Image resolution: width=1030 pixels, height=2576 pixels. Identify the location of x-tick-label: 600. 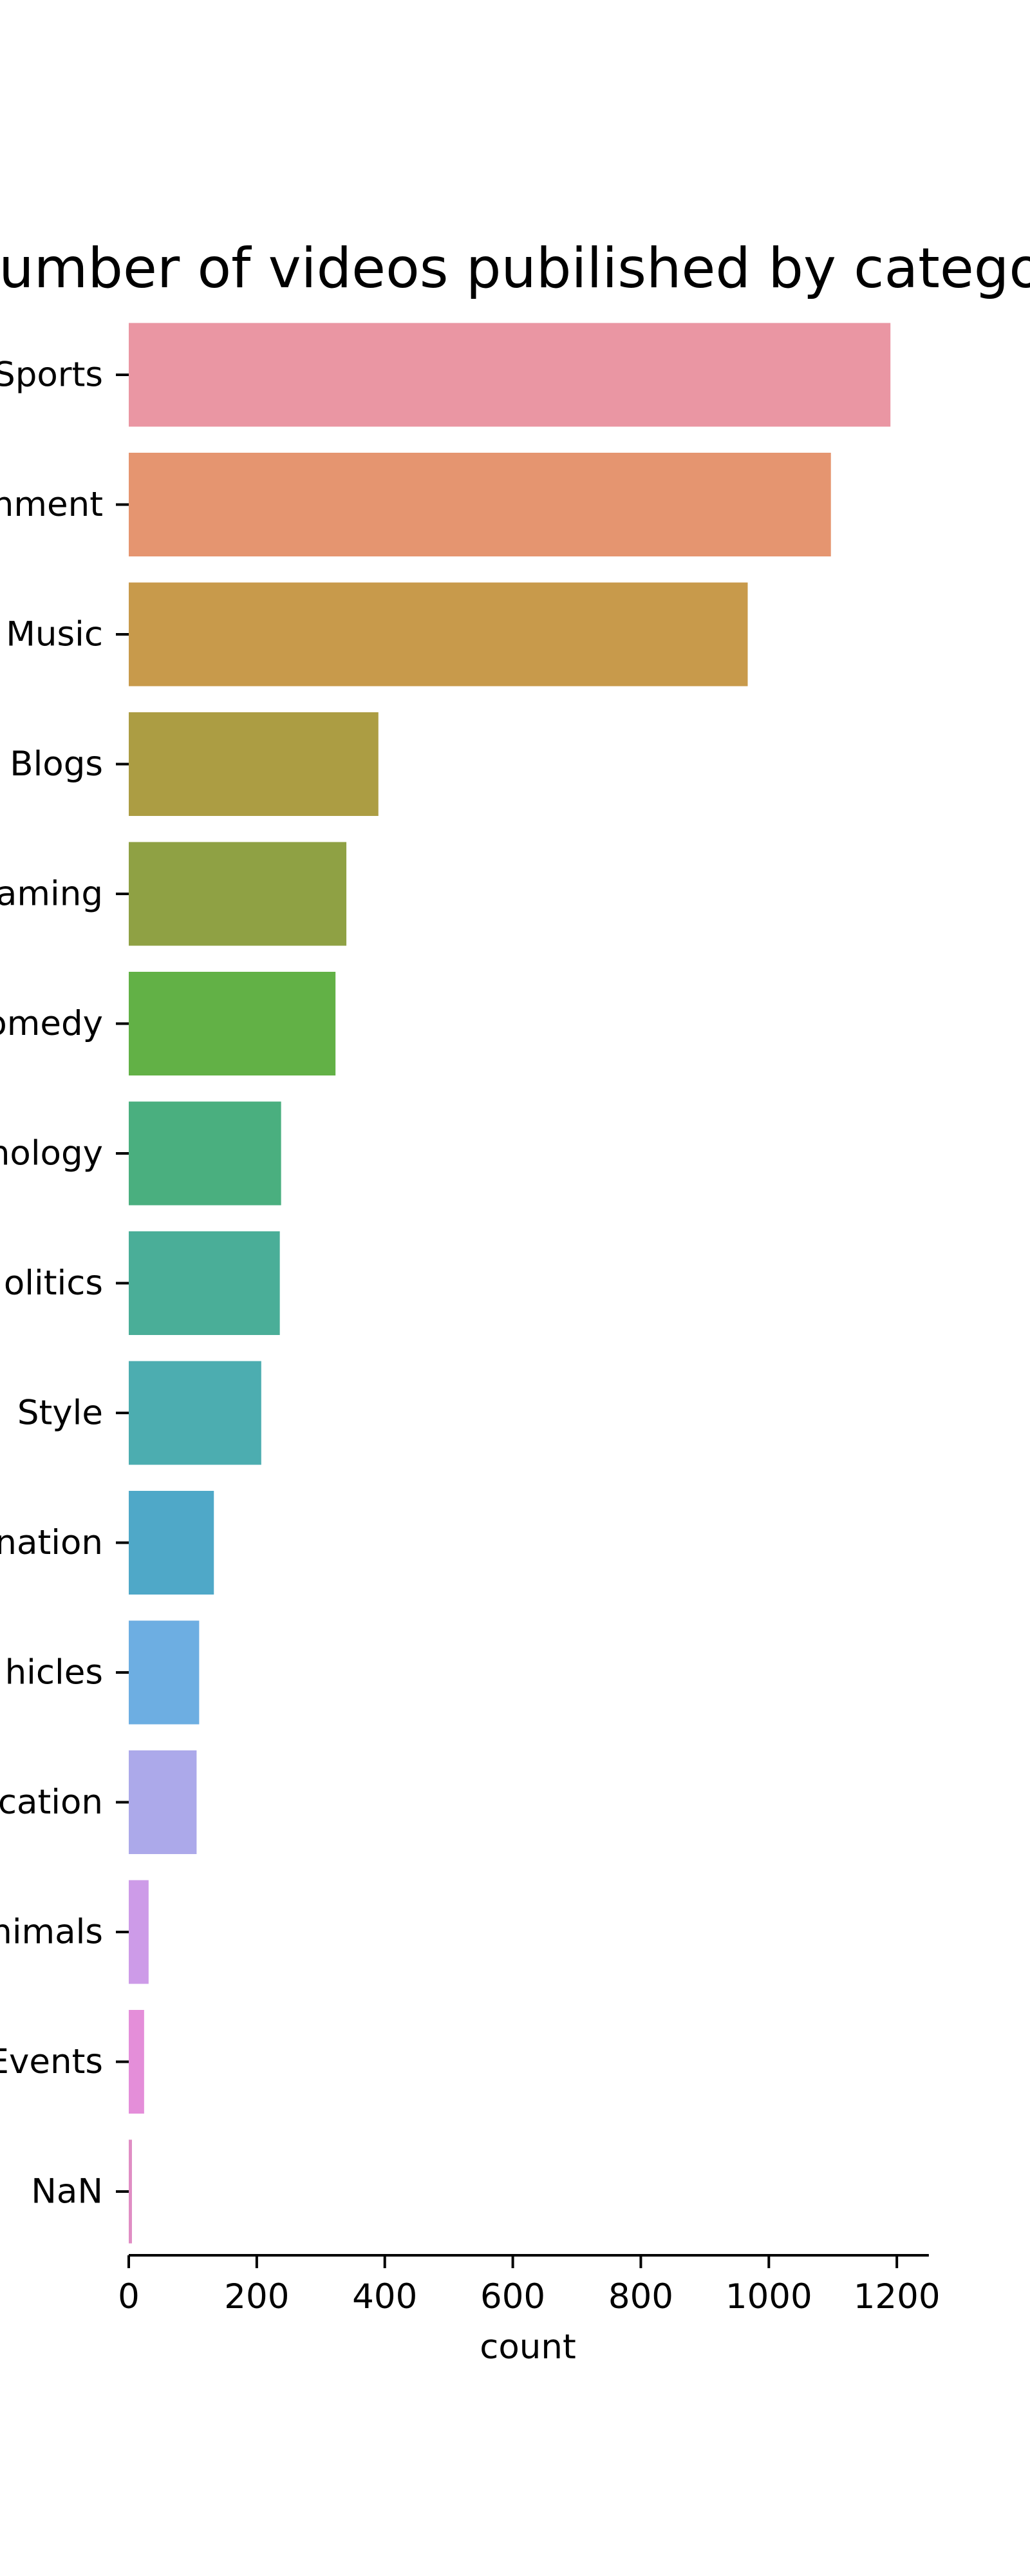
(512, 2297).